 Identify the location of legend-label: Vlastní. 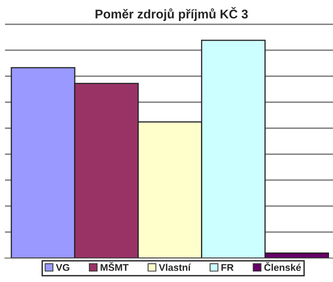
(174, 267).